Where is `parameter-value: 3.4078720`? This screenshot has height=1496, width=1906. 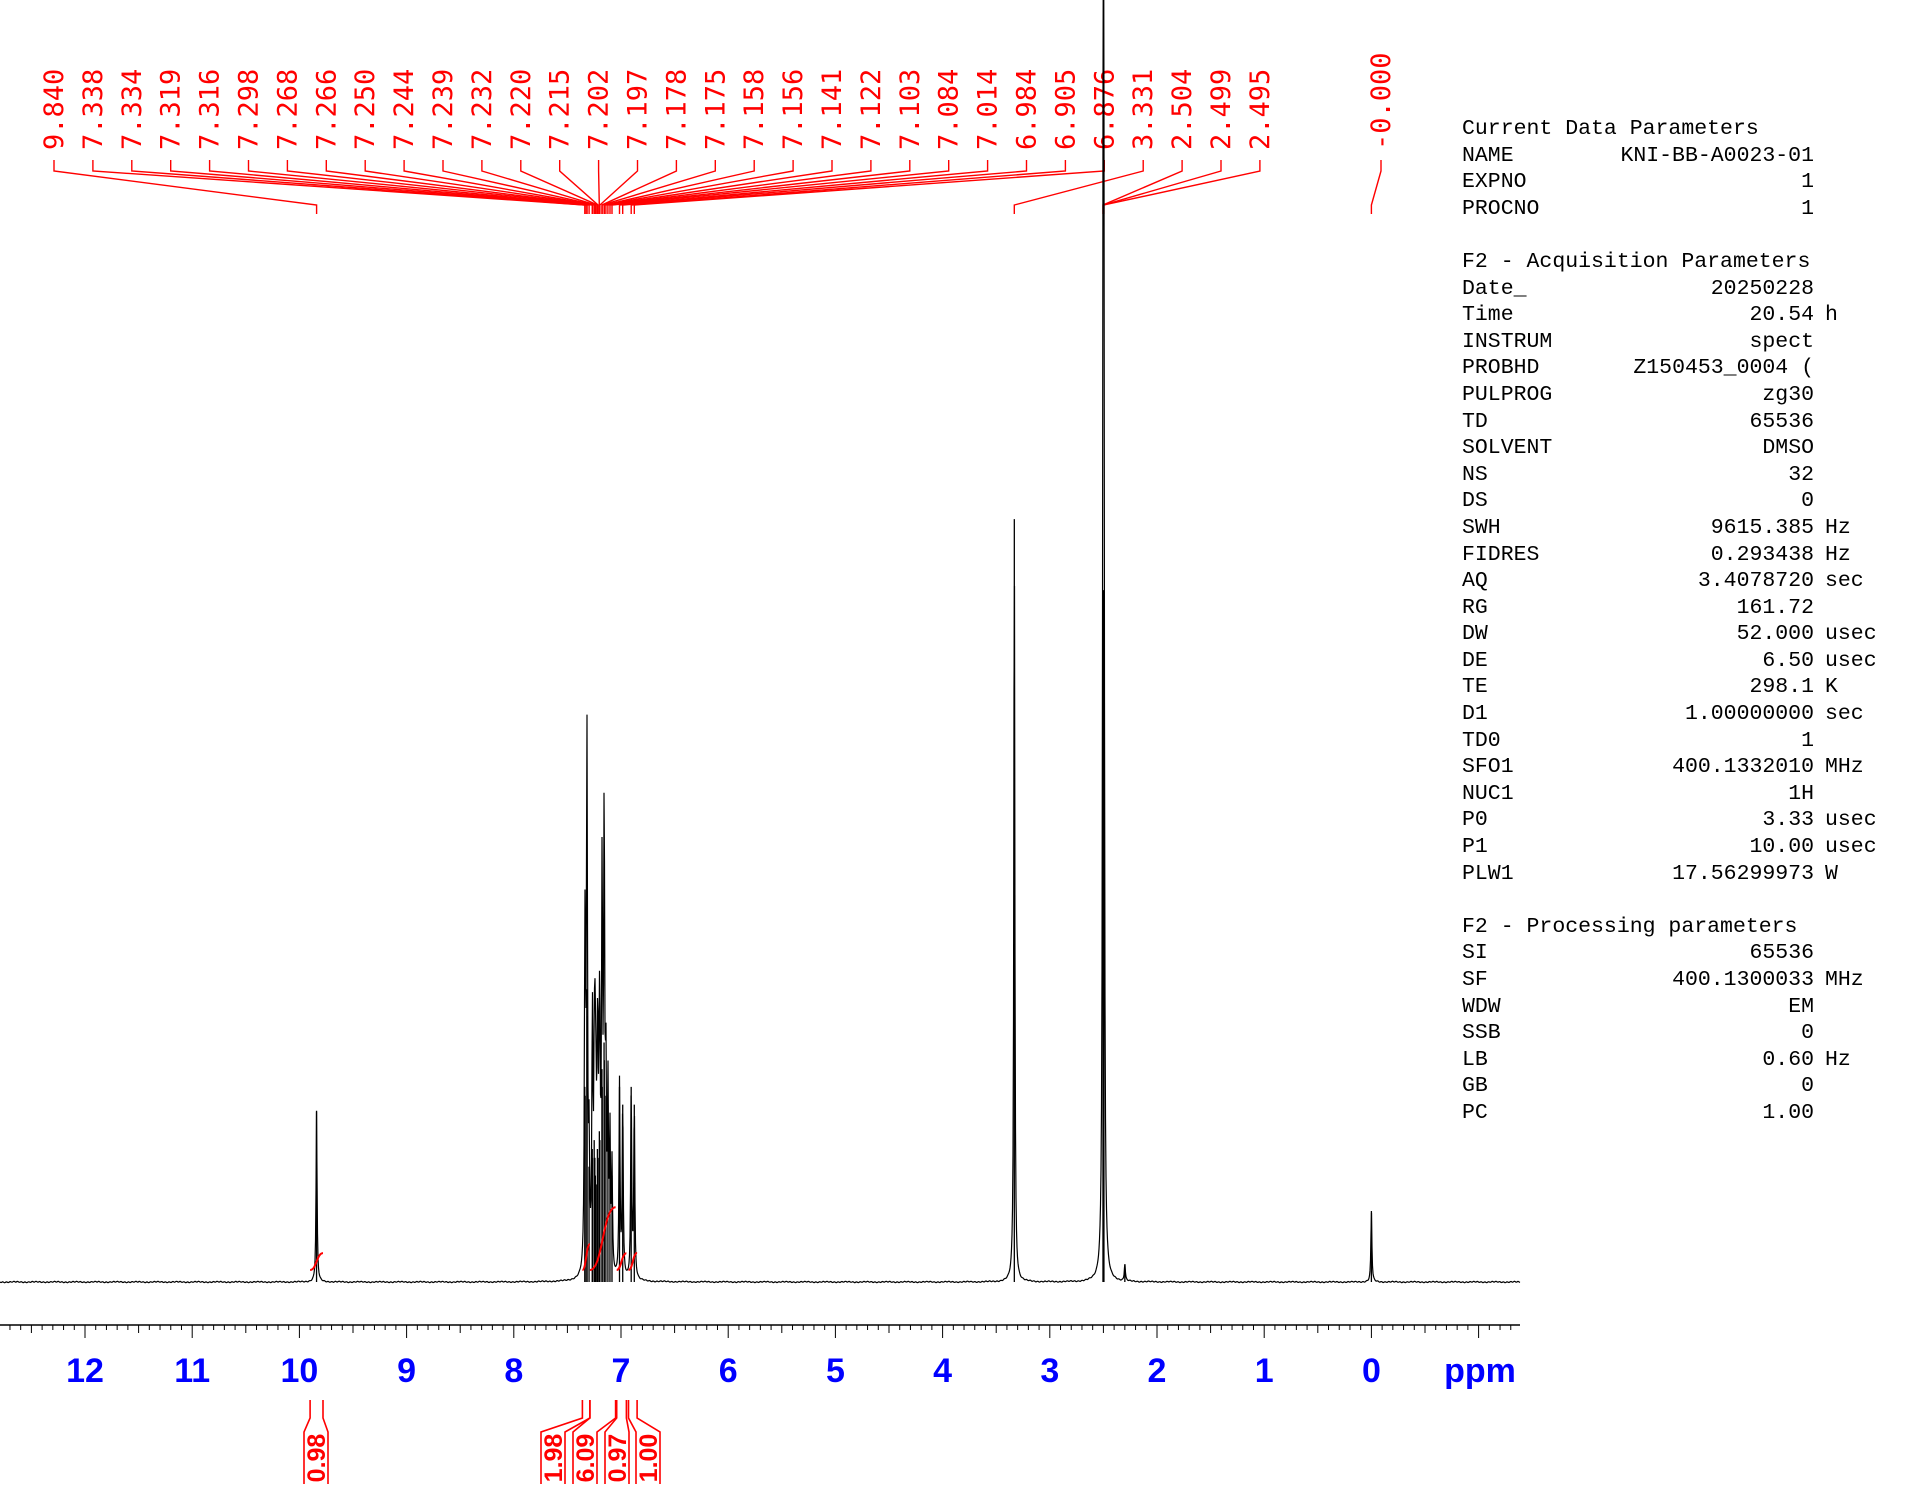 parameter-value: 3.4078720 is located at coordinates (1755, 581).